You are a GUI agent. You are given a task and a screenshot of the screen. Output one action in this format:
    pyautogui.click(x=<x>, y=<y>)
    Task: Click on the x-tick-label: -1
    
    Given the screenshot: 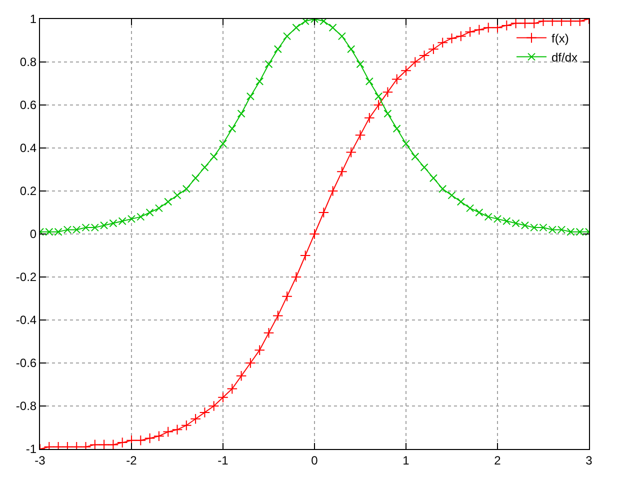 What is the action you would take?
    pyautogui.click(x=223, y=460)
    